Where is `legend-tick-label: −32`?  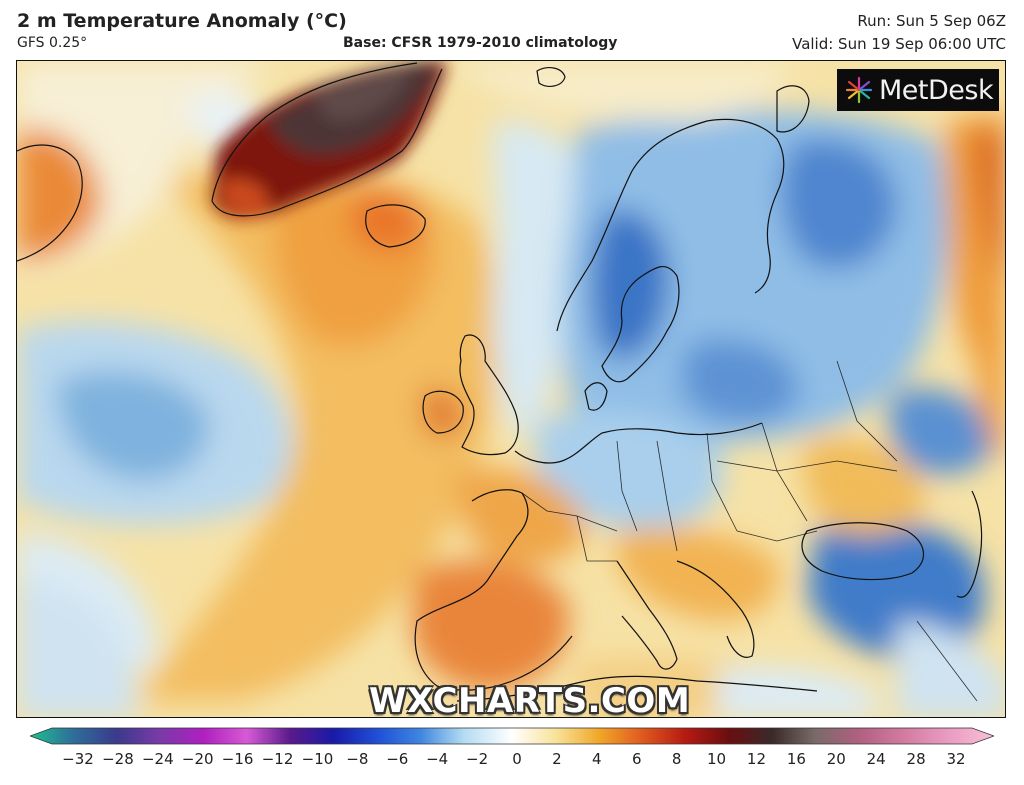
legend-tick-label: −32 is located at coordinates (78, 759).